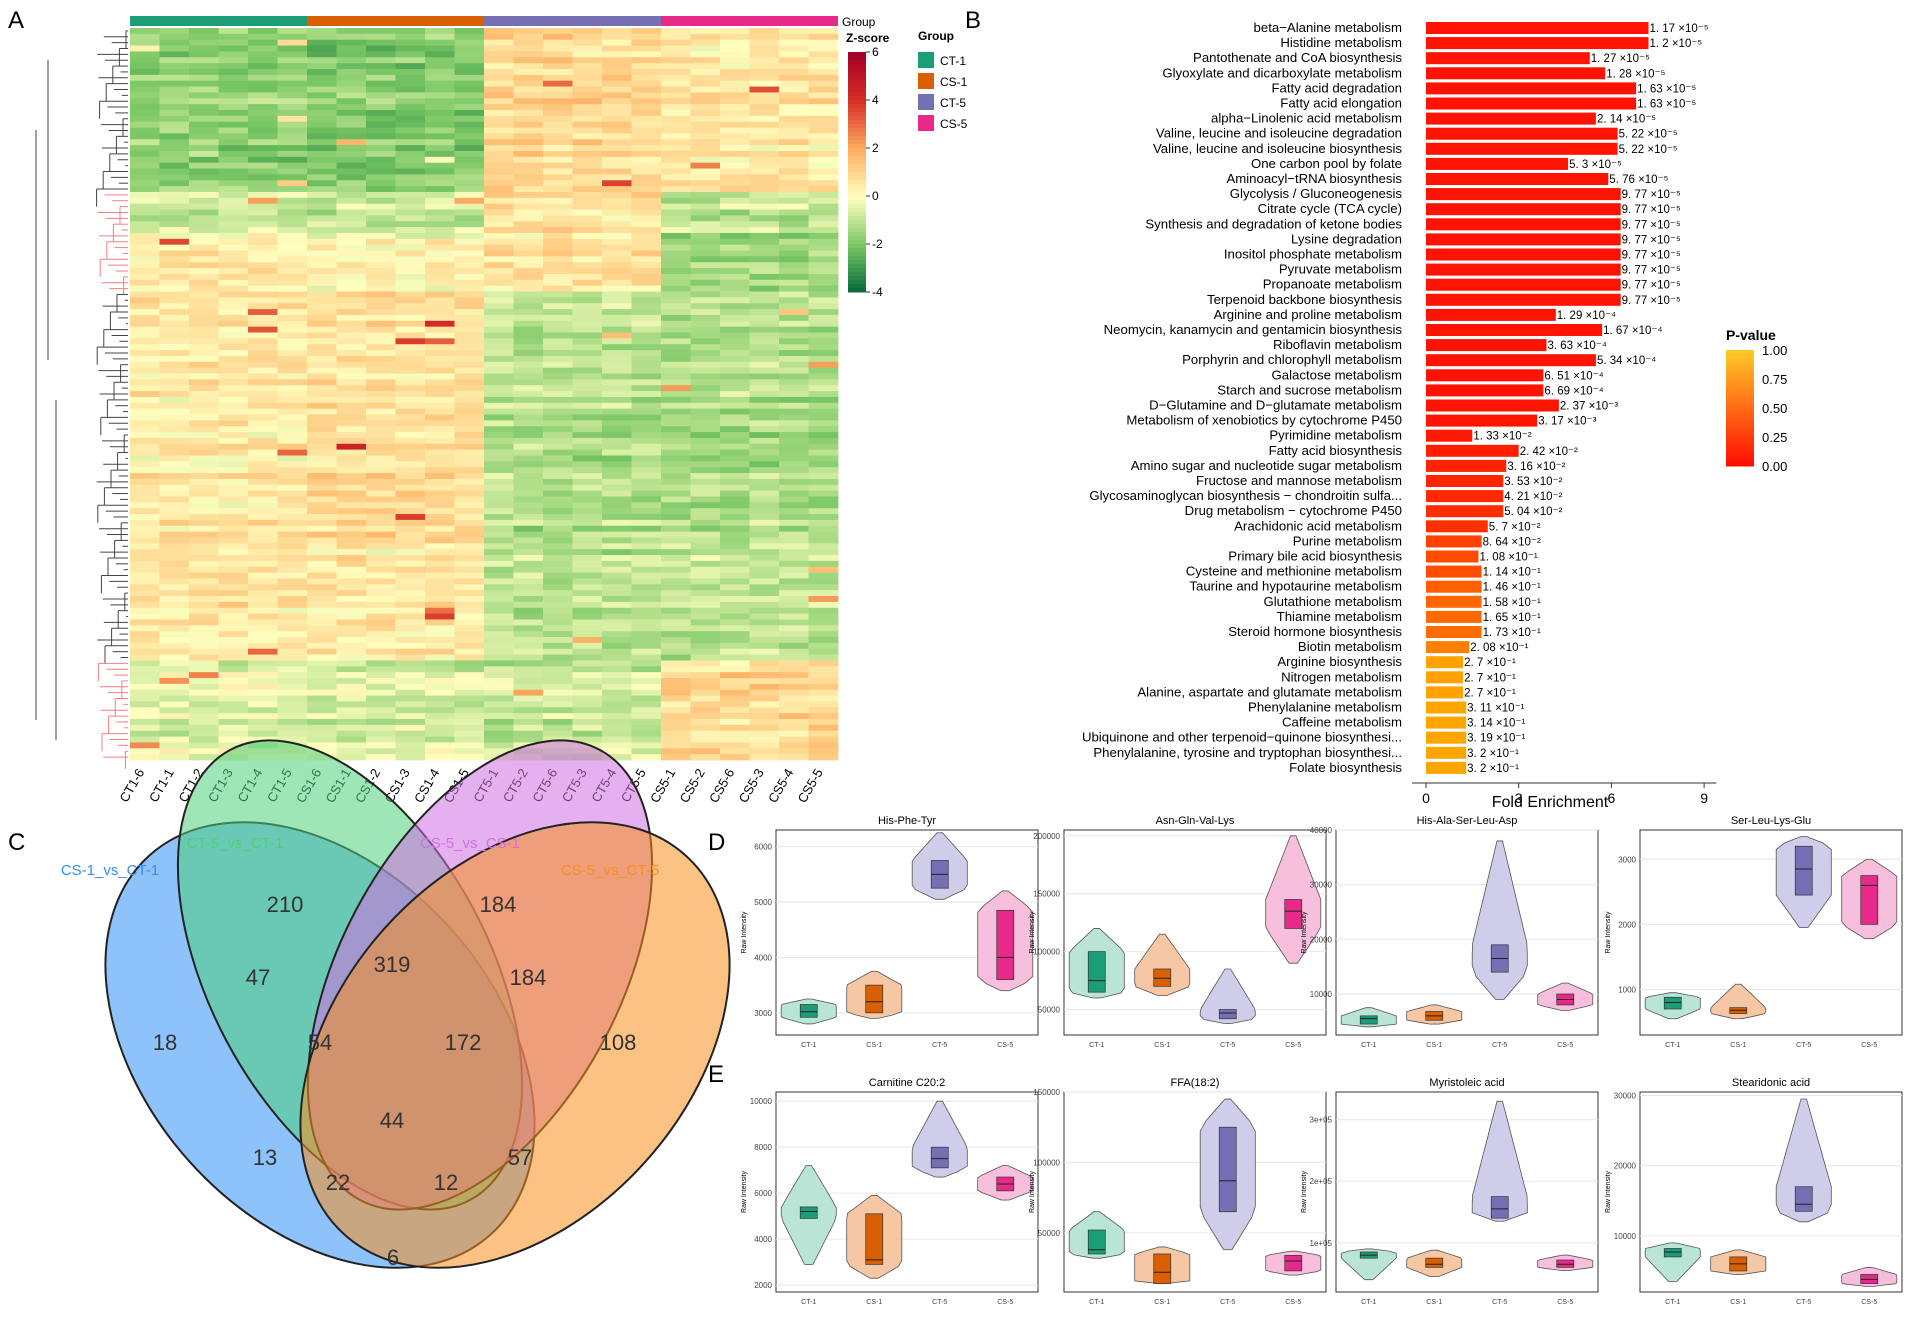 Image resolution: width=1907 pixels, height=1335 pixels. I want to click on legend-label-CT-5: CT-5, so click(953, 103).